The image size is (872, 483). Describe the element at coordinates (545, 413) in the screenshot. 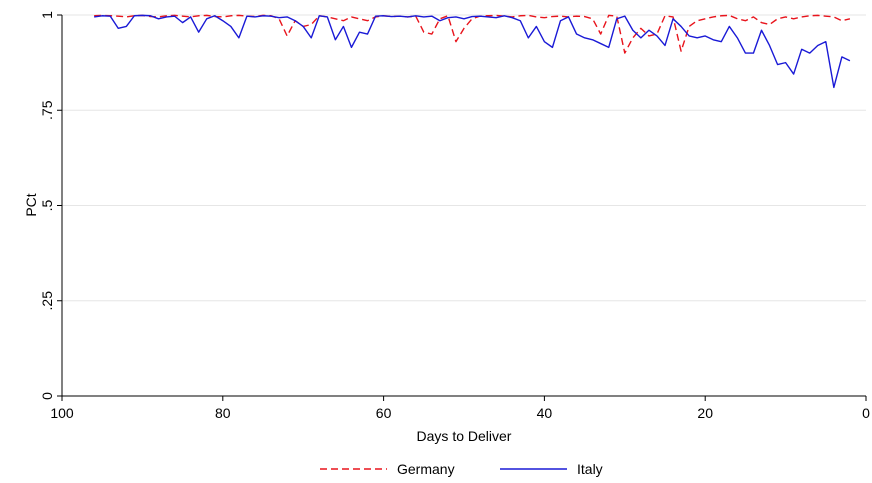

I see `x-tick-label: 40` at that location.